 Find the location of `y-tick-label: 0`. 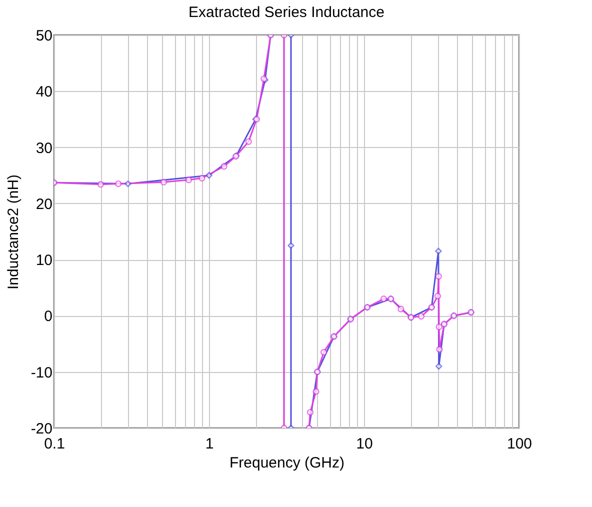

y-tick-label: 0 is located at coordinates (48, 317).